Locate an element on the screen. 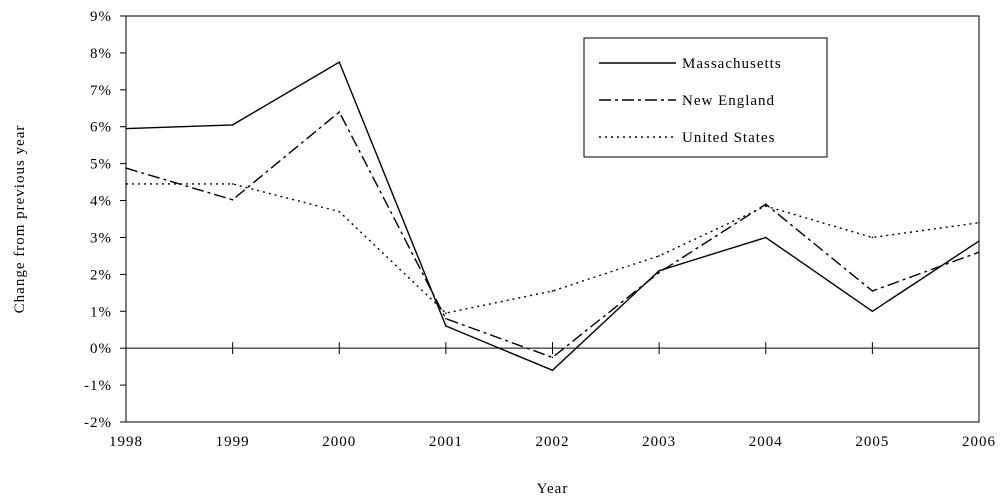 This screenshot has height=502, width=1003. legend-label: United States is located at coordinates (728, 138).